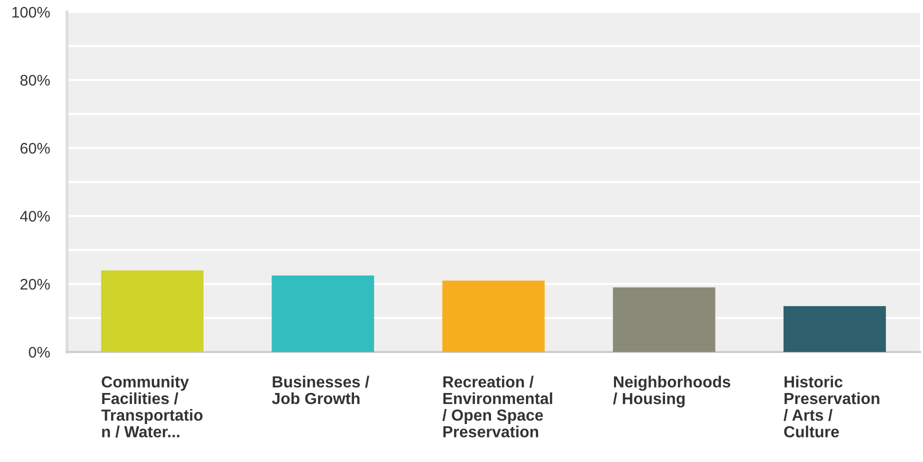 The image size is (923, 462). What do you see at coordinates (31, 12) in the screenshot?
I see `y-tick-label: 100%` at bounding box center [31, 12].